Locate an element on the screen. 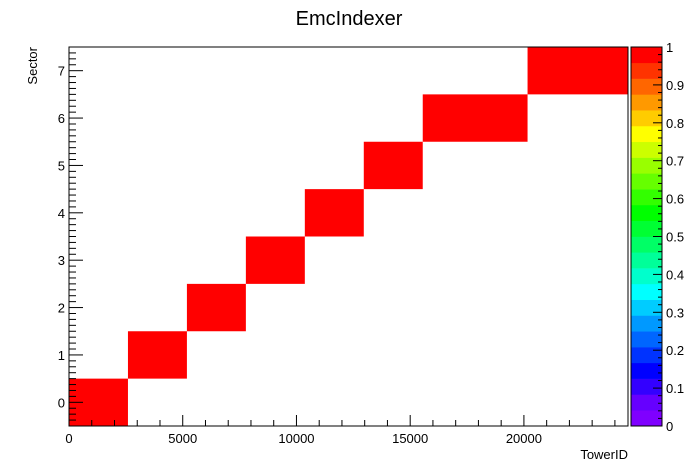 The width and height of the screenshot is (698, 474). y-tick-label-5: 5 is located at coordinates (61, 165).